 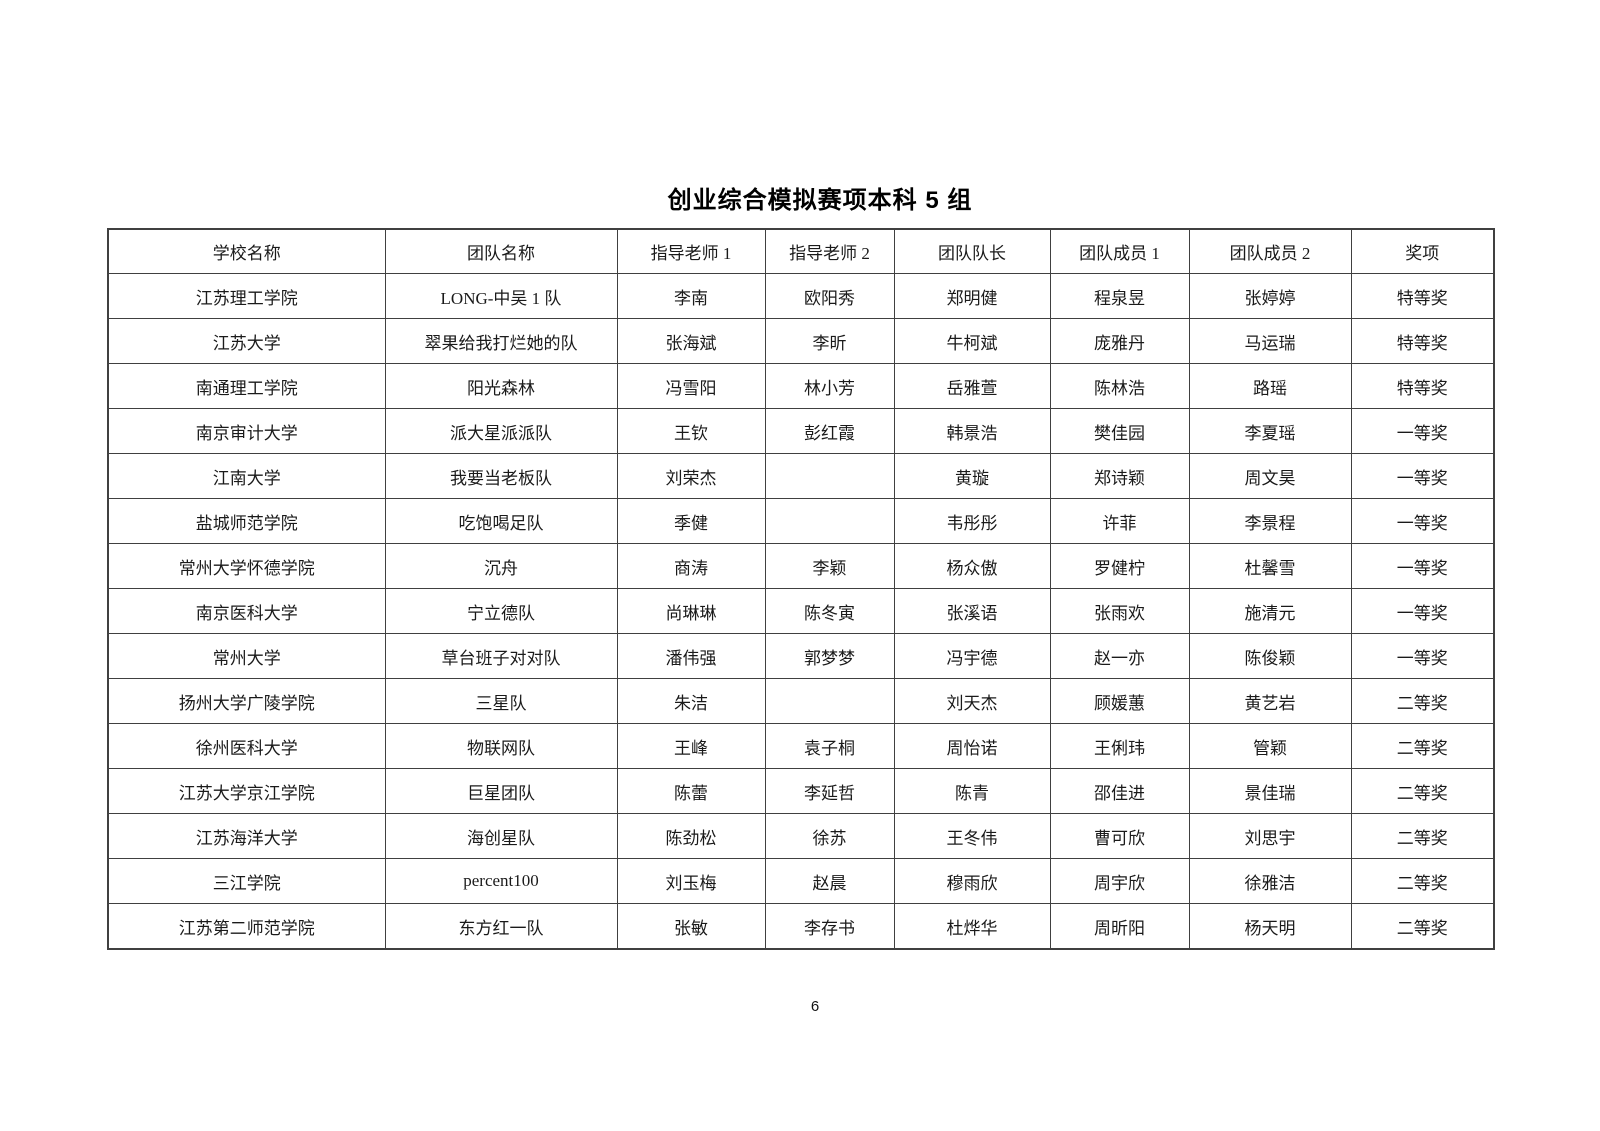 What do you see at coordinates (972, 701) in the screenshot?
I see `table-cell: 刘天杰` at bounding box center [972, 701].